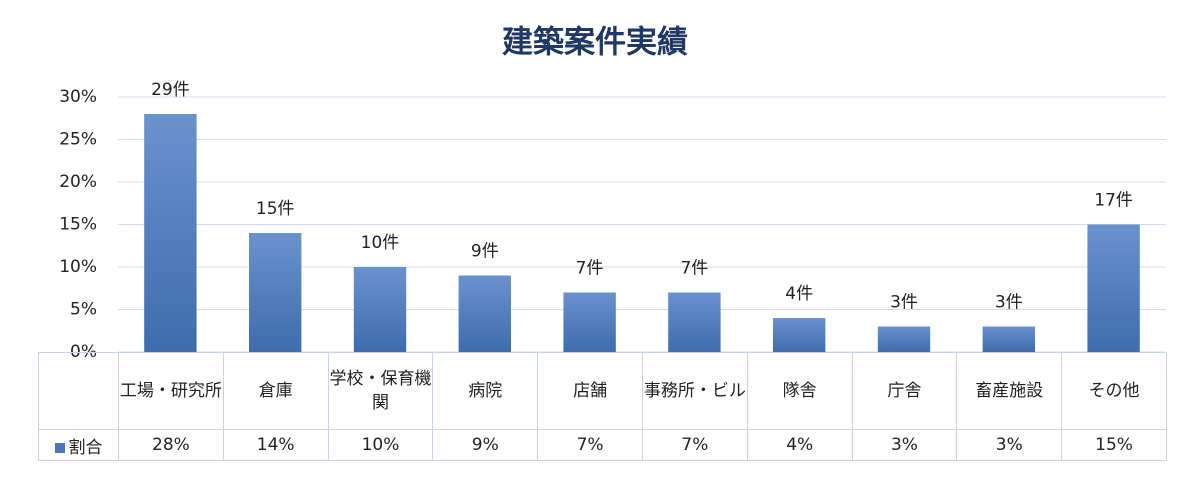 This screenshot has width=1193, height=503. Describe the element at coordinates (171, 391) in the screenshot. I see `category-label: 工場・研究所` at that location.